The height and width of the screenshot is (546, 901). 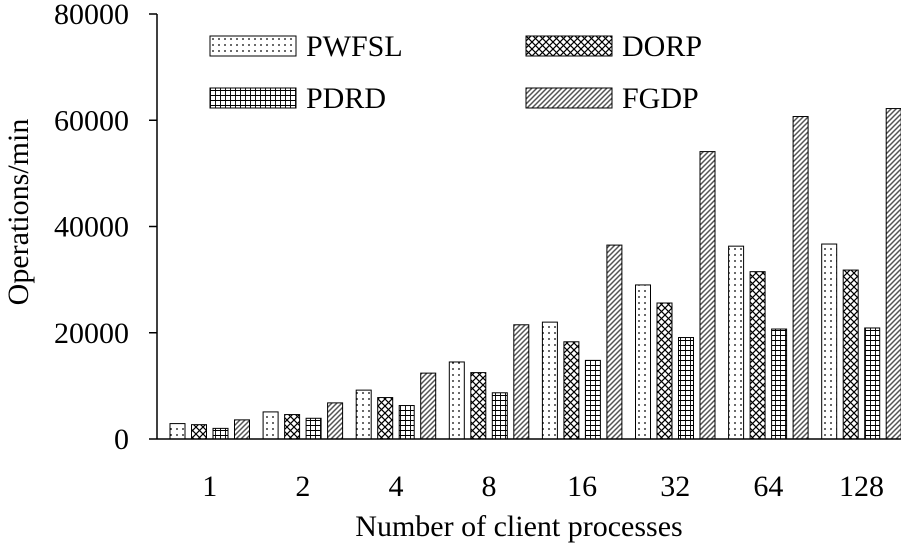 I want to click on legend-label-dorp: DORP, so click(x=662, y=46).